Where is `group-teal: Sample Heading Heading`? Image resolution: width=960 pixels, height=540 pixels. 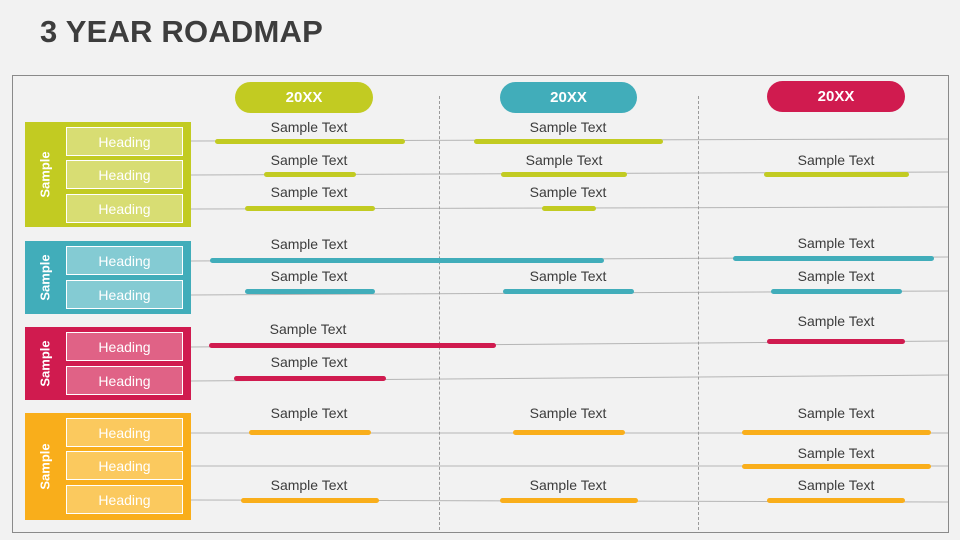
group-teal: Sample Heading Heading is located at coordinates (108, 277).